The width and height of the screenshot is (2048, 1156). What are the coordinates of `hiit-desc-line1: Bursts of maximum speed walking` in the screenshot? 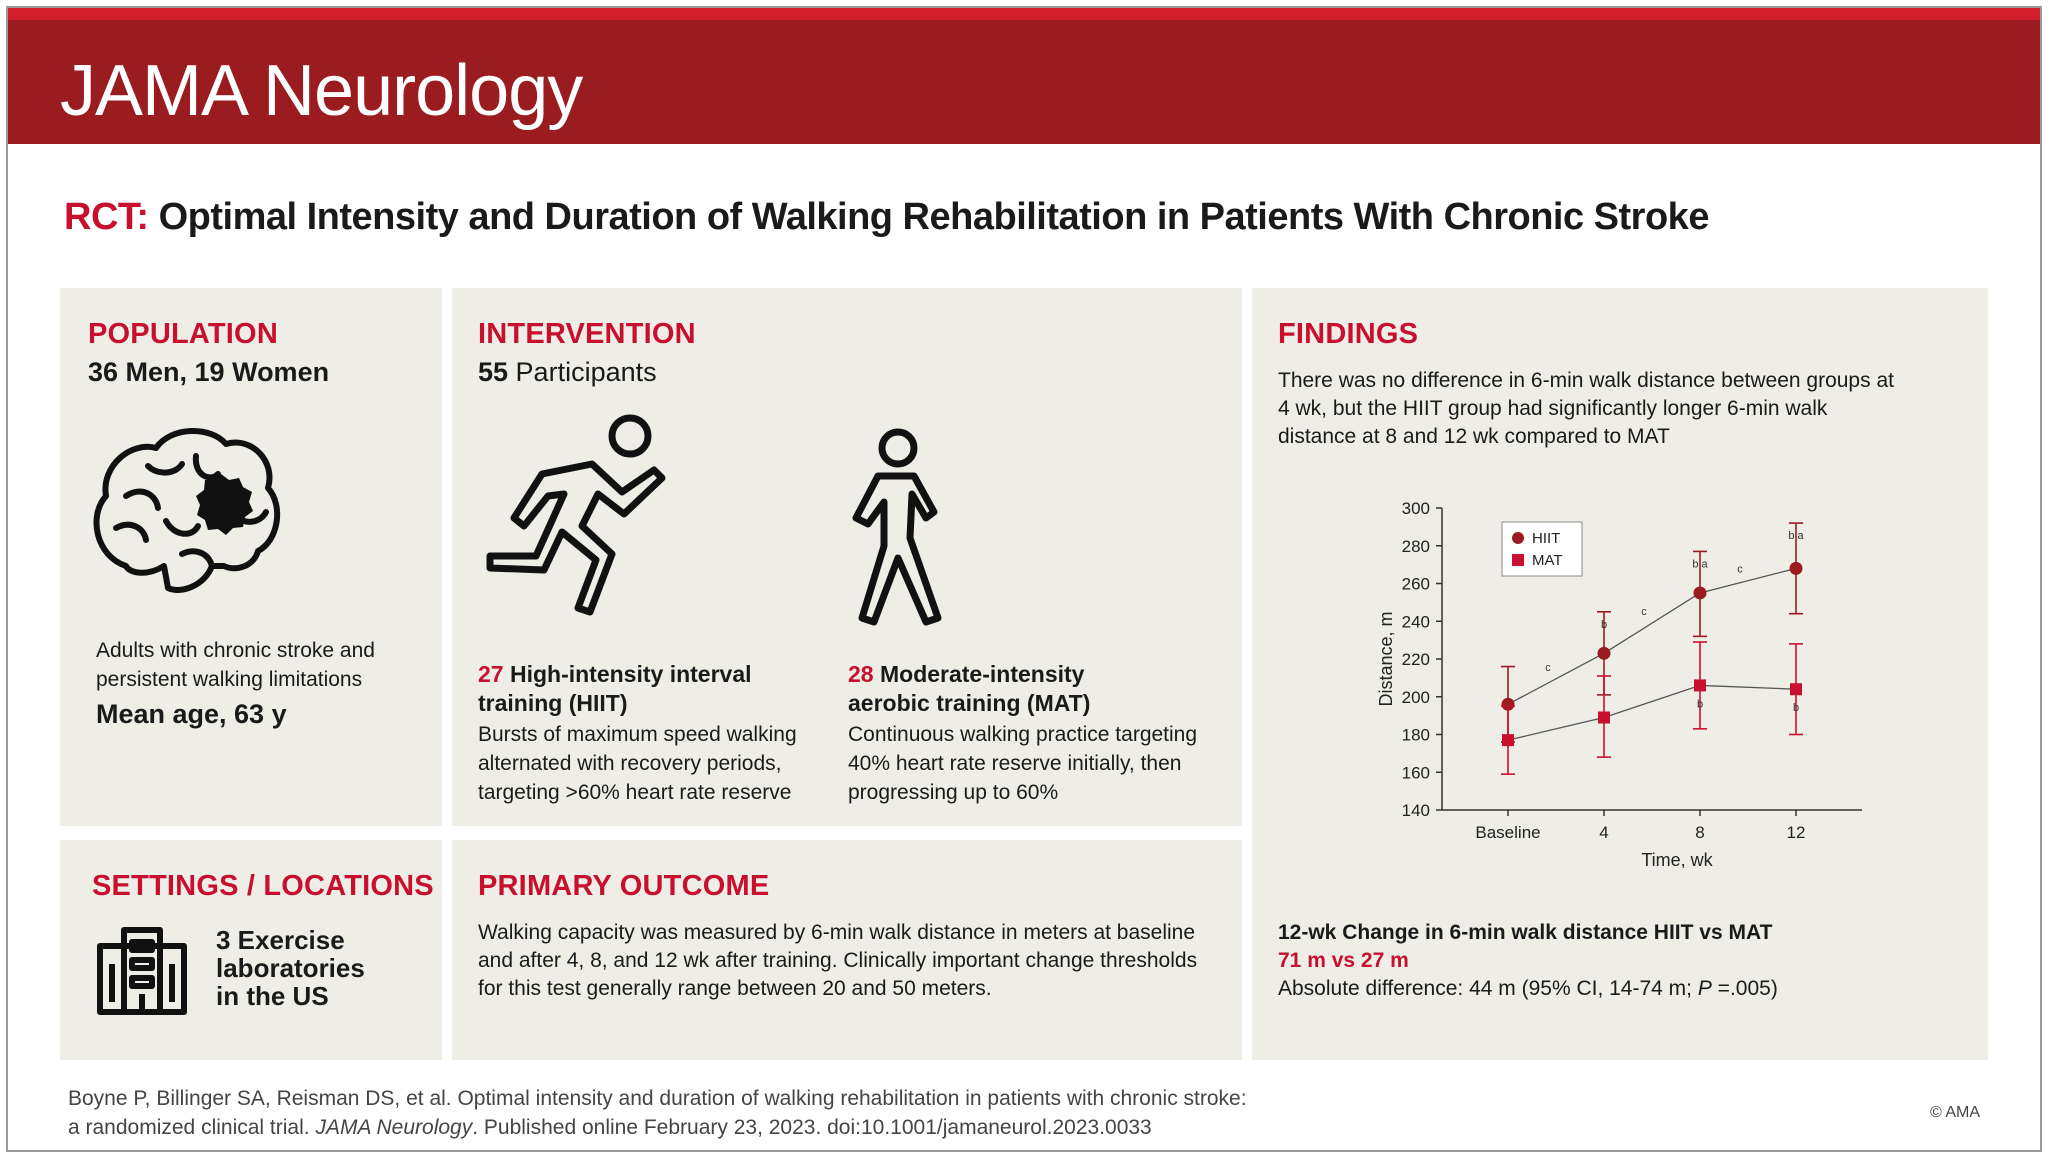 It's located at (637, 734).